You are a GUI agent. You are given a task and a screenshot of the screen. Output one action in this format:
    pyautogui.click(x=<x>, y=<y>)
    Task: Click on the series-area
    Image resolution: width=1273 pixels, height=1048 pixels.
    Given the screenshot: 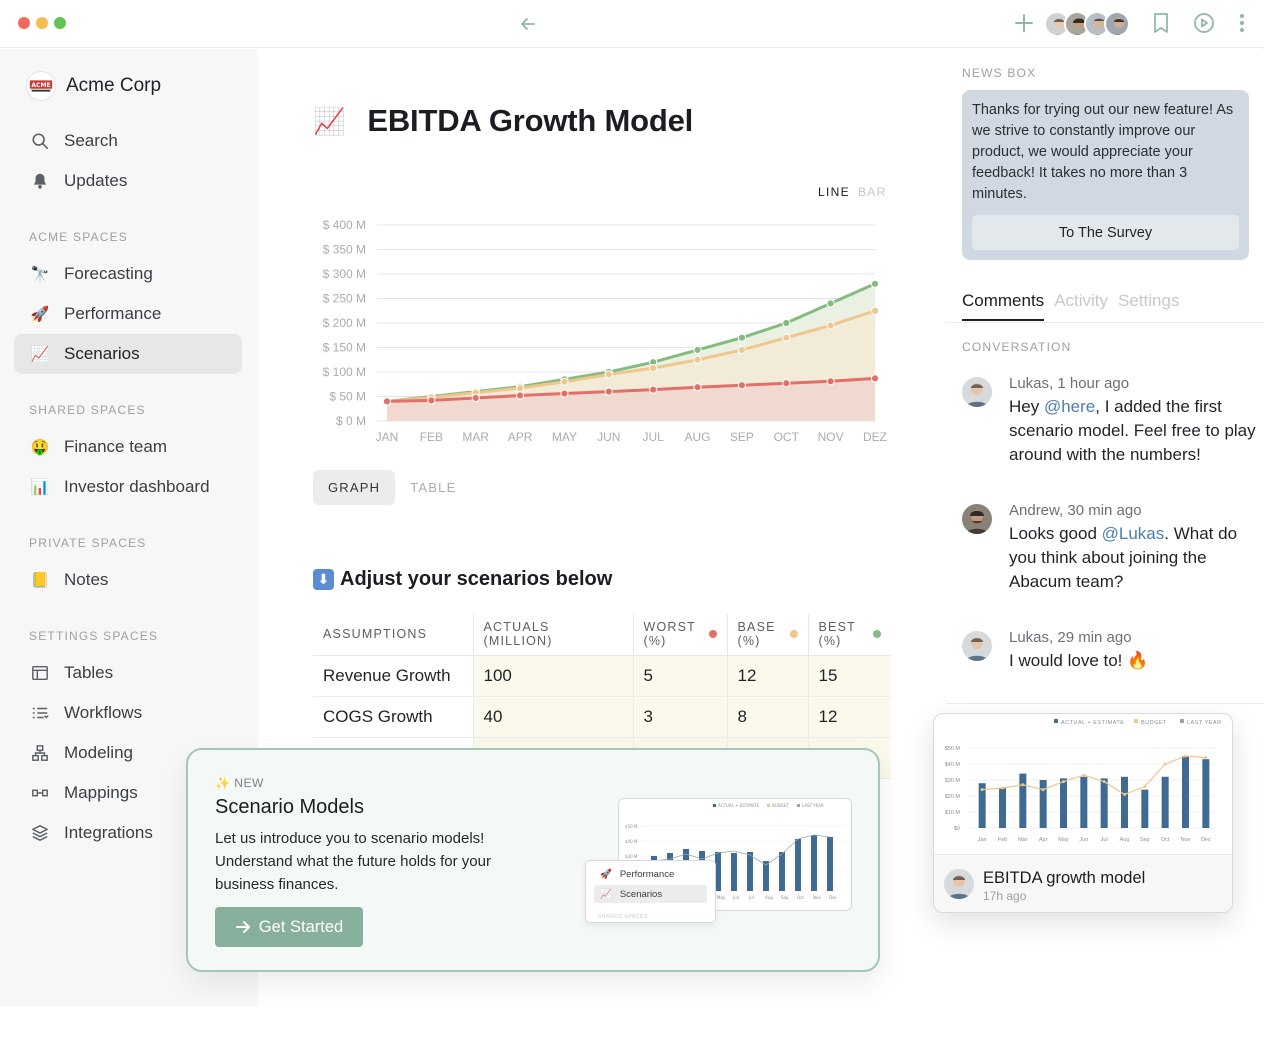 What is the action you would take?
    pyautogui.click(x=631, y=399)
    